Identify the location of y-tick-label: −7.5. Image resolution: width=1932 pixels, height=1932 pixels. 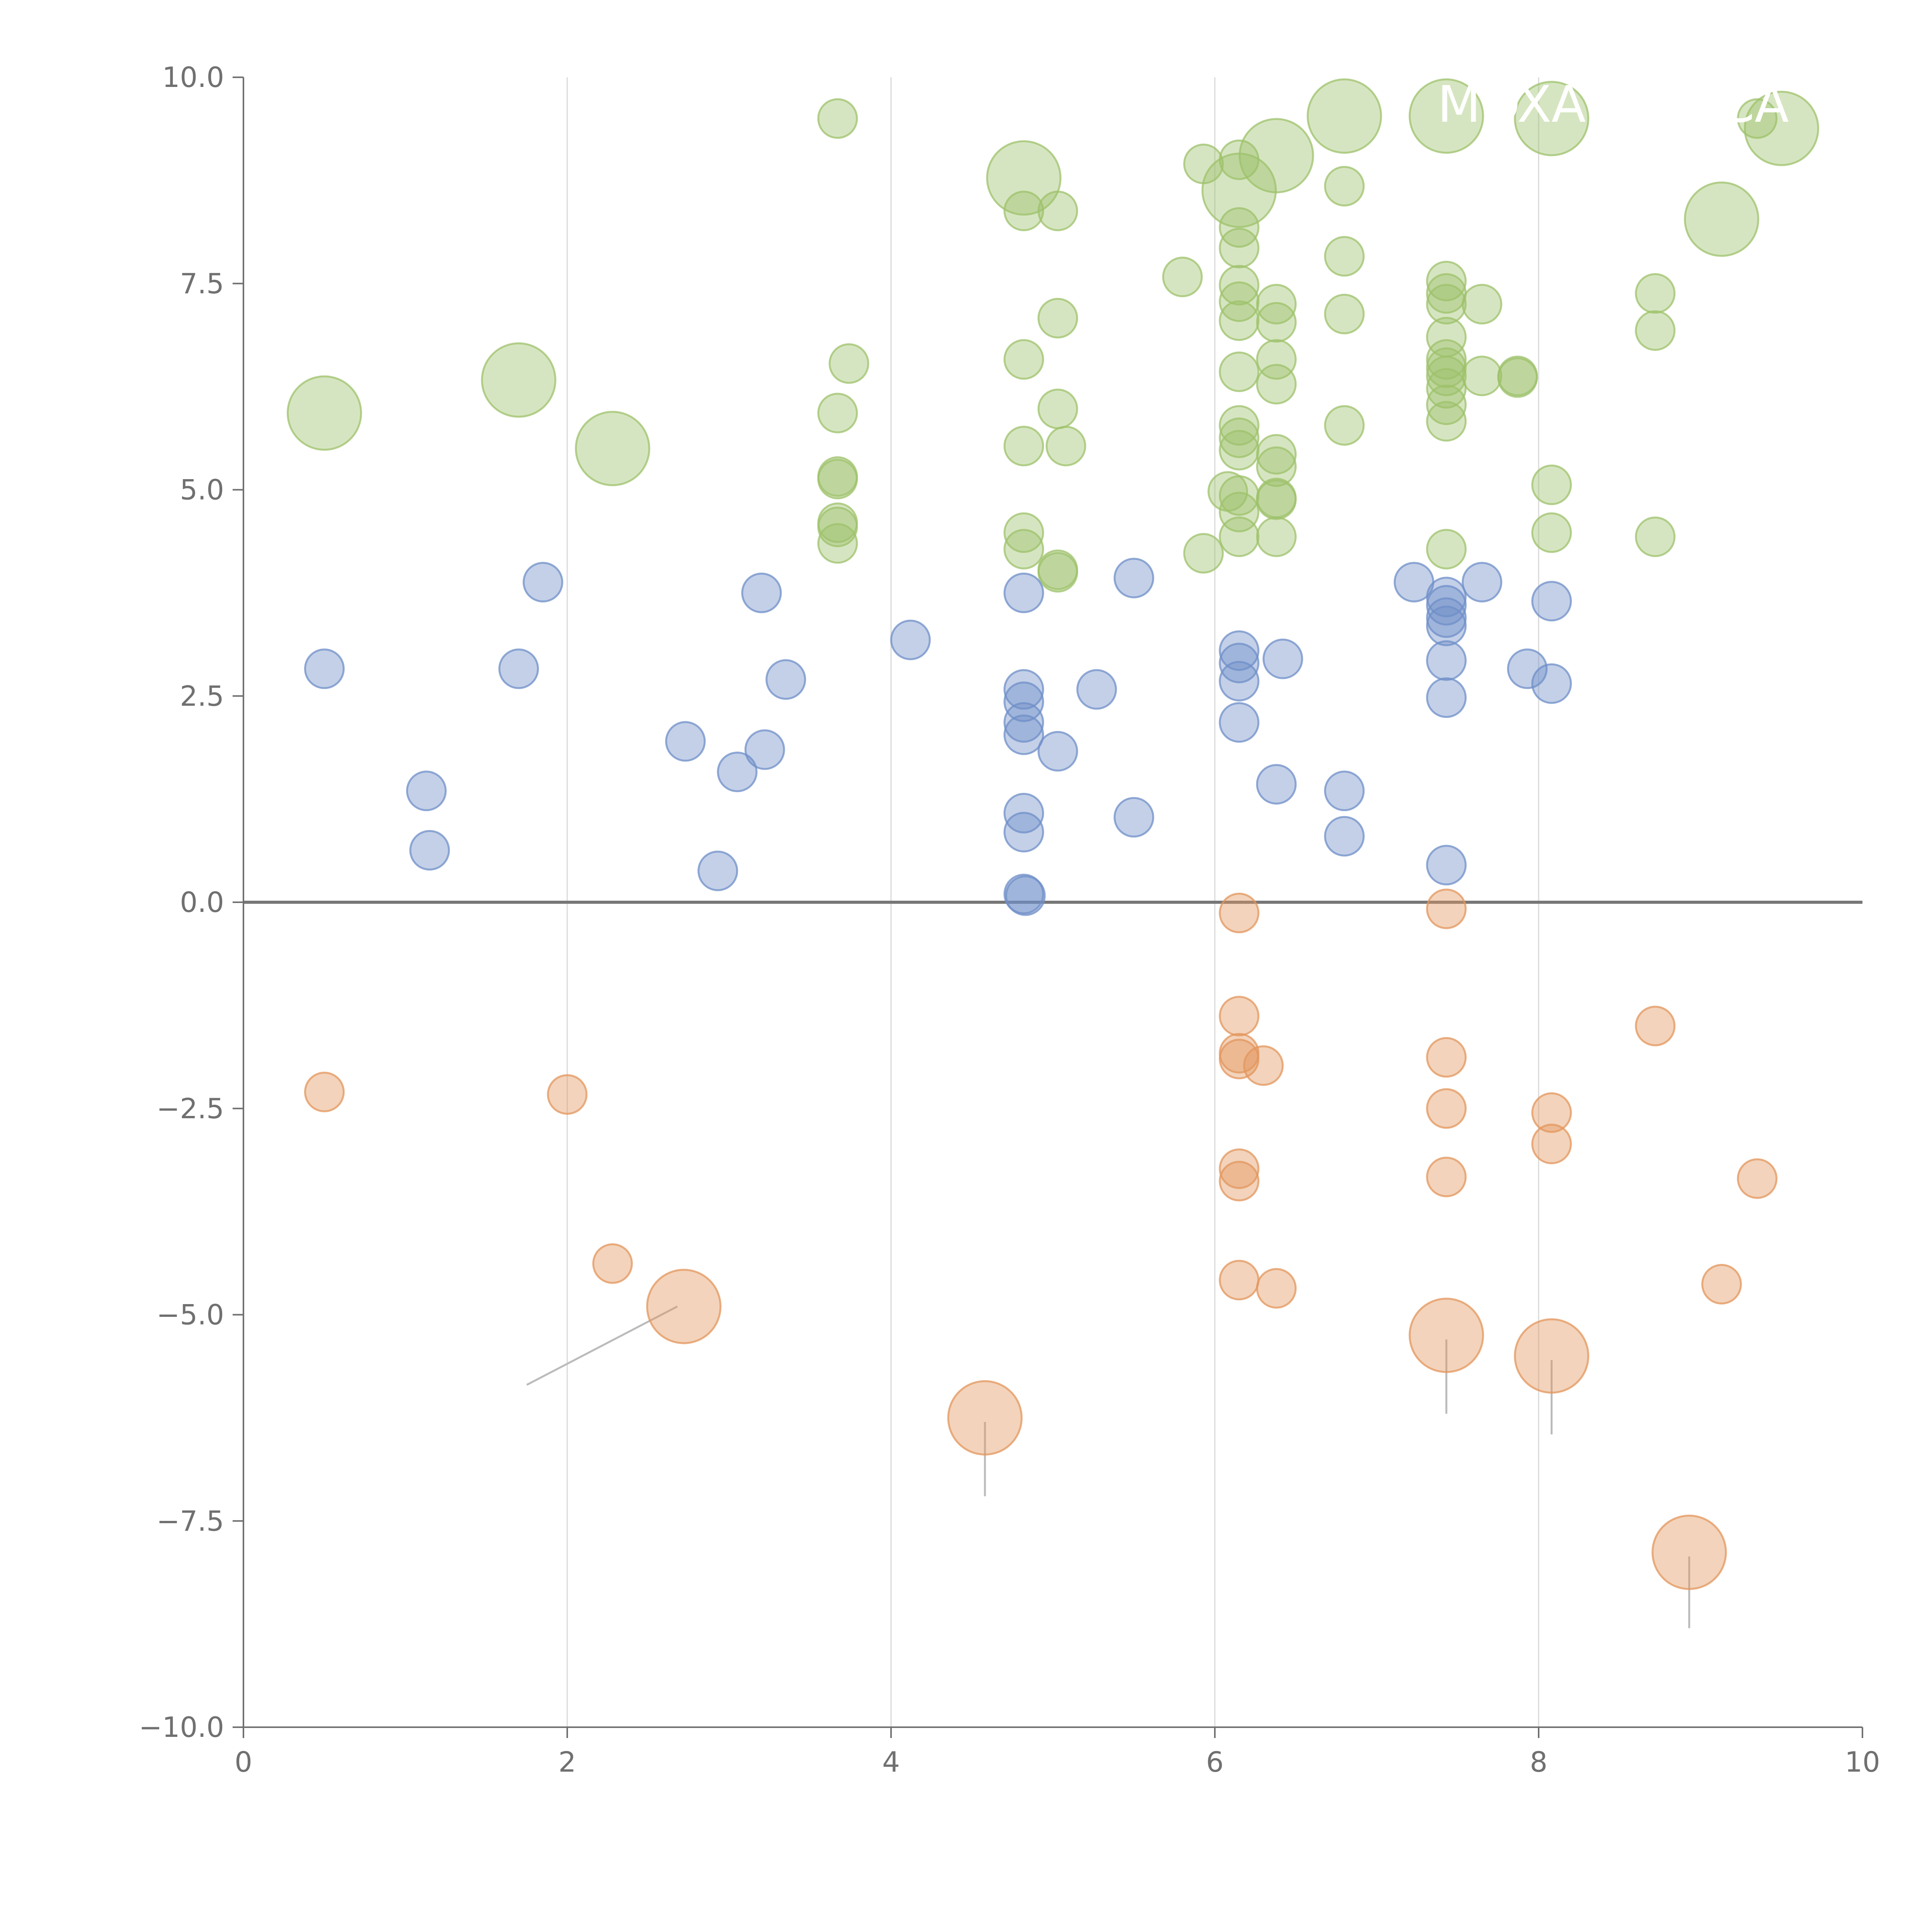
(190, 1521).